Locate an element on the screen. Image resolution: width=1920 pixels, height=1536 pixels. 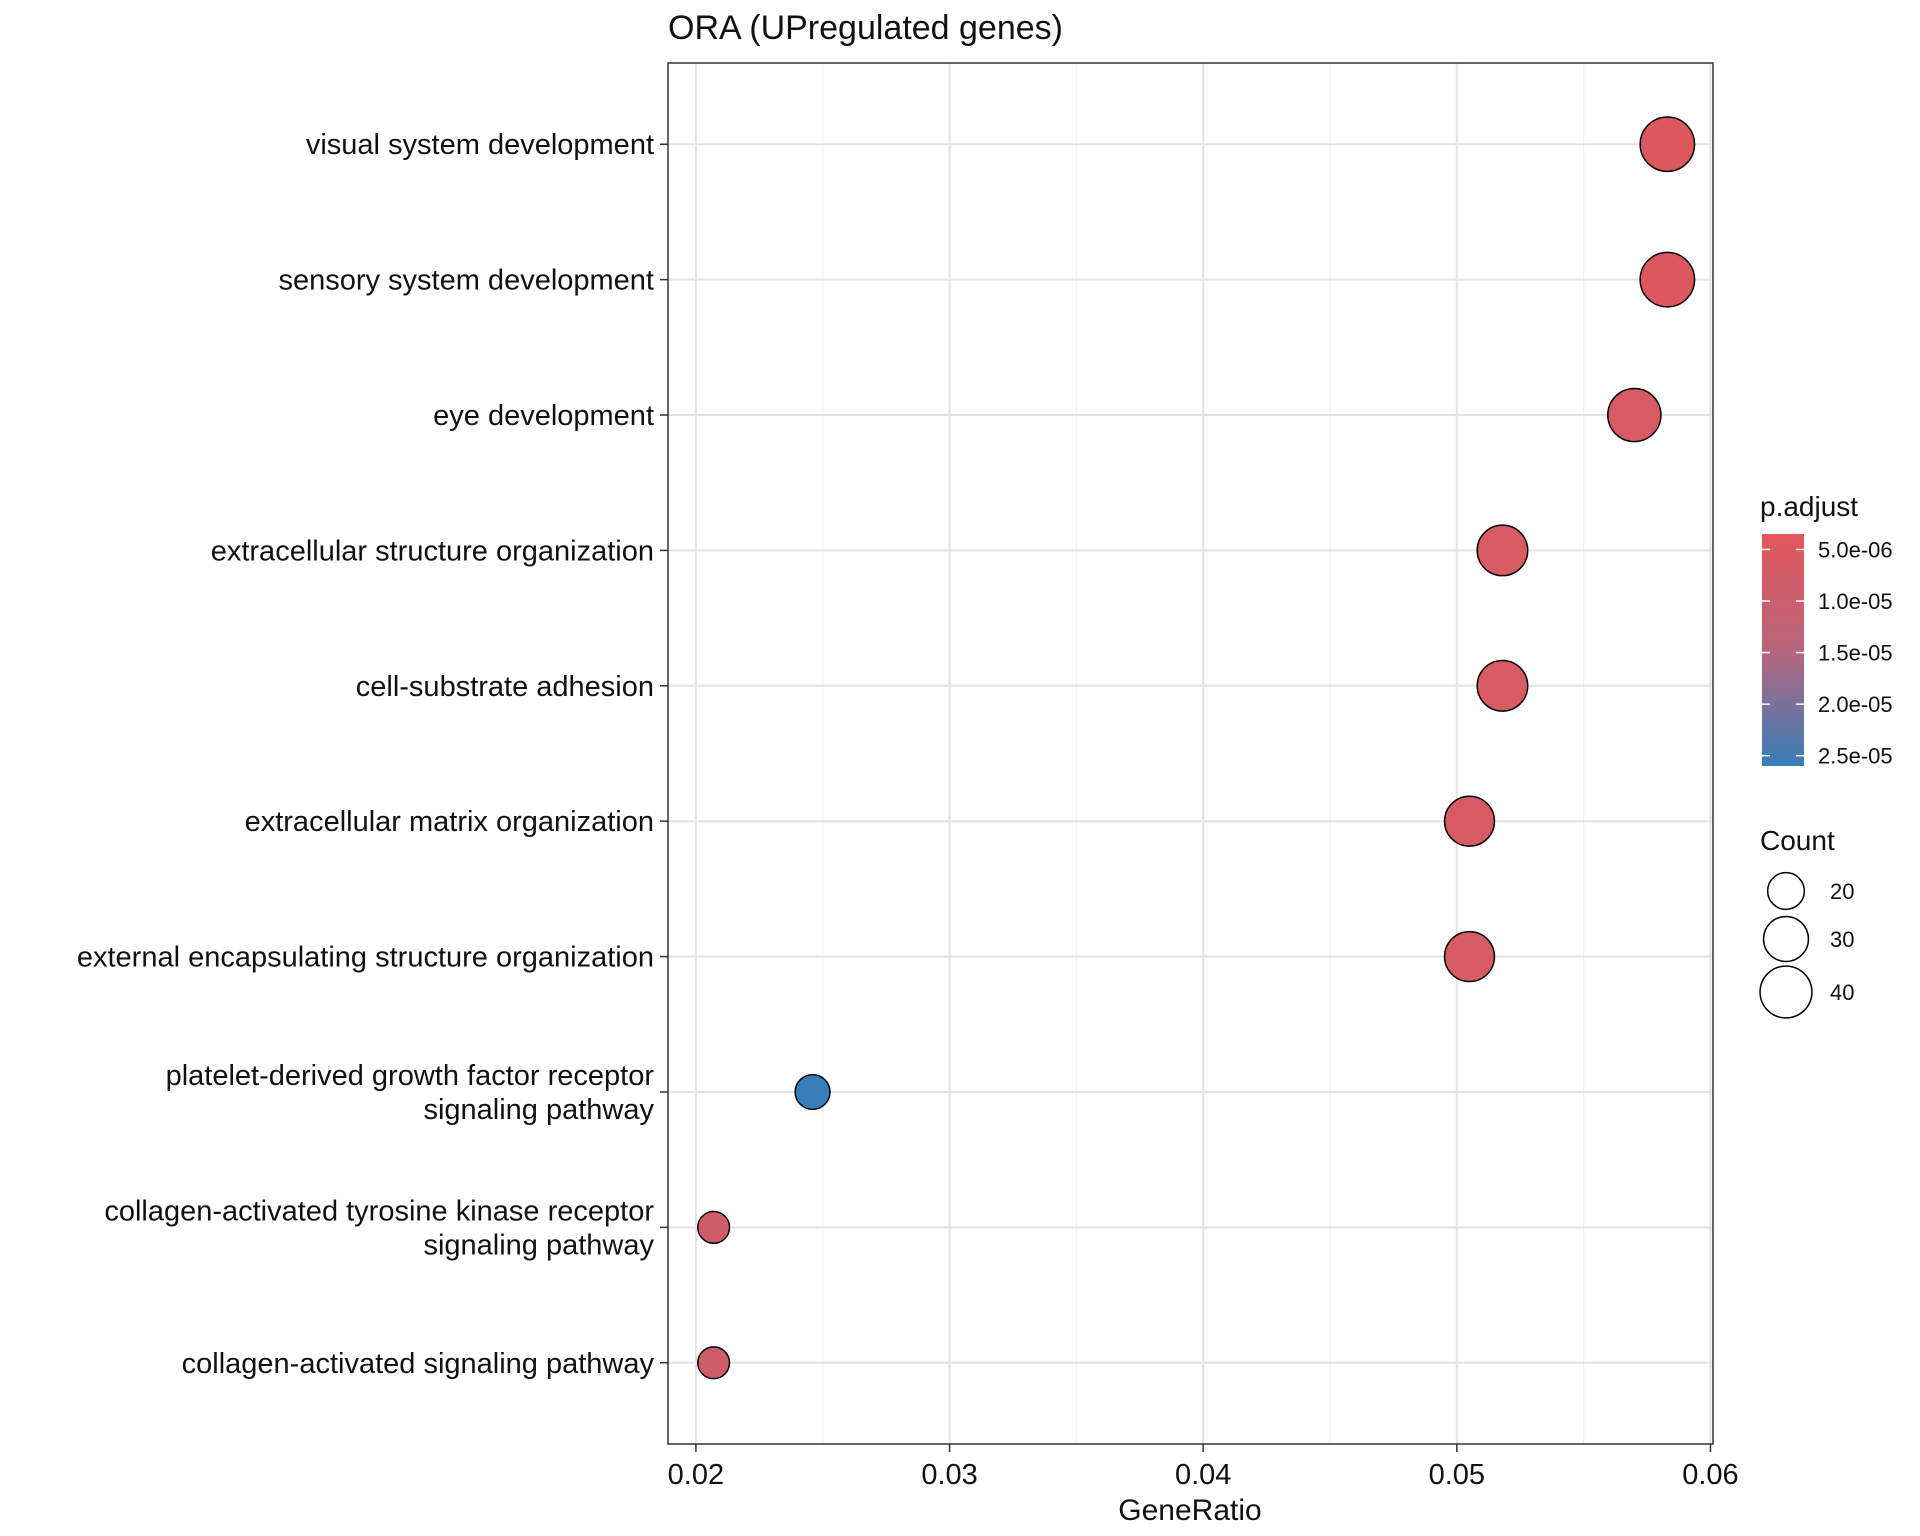
chart-title: ORA (UPregulated genes) is located at coordinates (865, 28).